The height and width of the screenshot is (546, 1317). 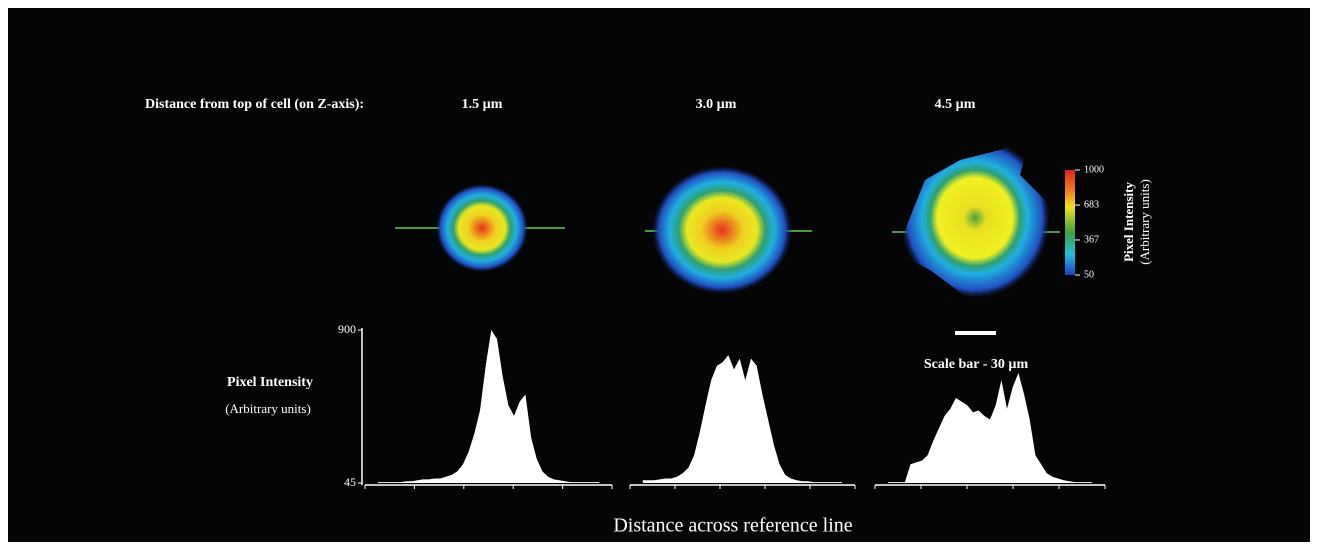 What do you see at coordinates (350, 482) in the screenshot?
I see `y-tick-label: 45` at bounding box center [350, 482].